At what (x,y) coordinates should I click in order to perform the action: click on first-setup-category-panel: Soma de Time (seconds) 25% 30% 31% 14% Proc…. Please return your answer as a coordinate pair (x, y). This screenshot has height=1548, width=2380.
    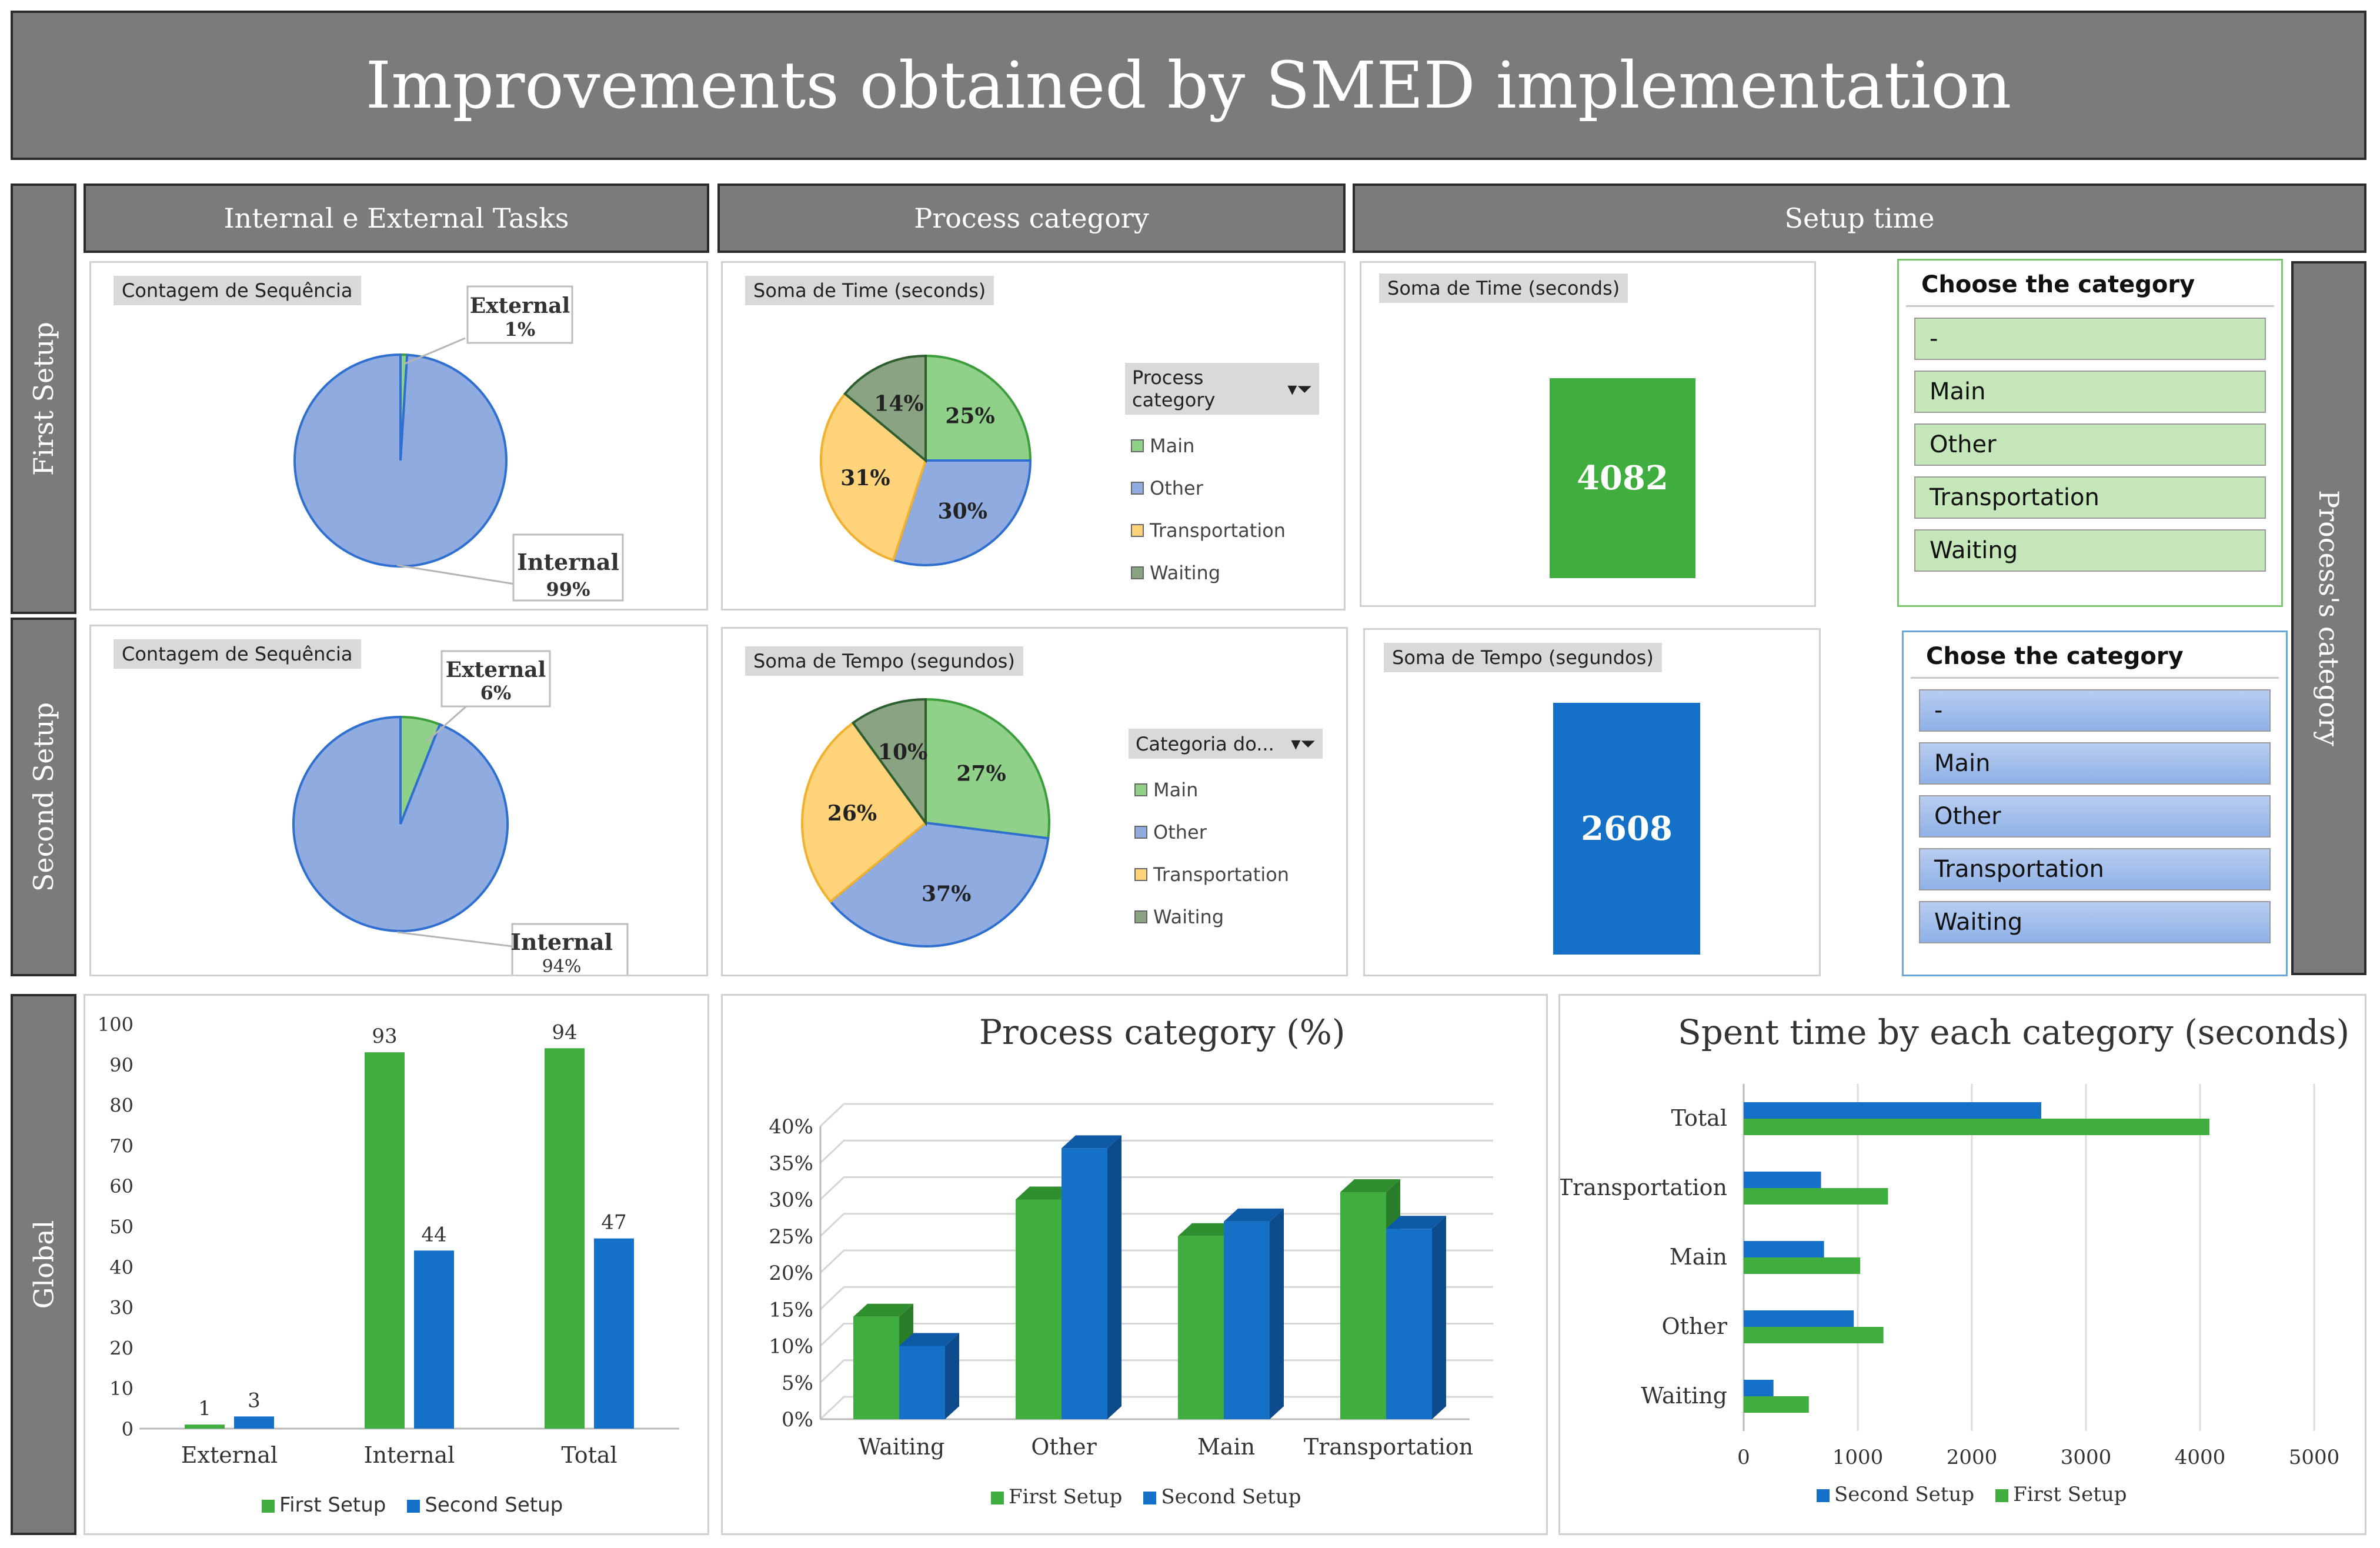
    Looking at the image, I should click on (1033, 435).